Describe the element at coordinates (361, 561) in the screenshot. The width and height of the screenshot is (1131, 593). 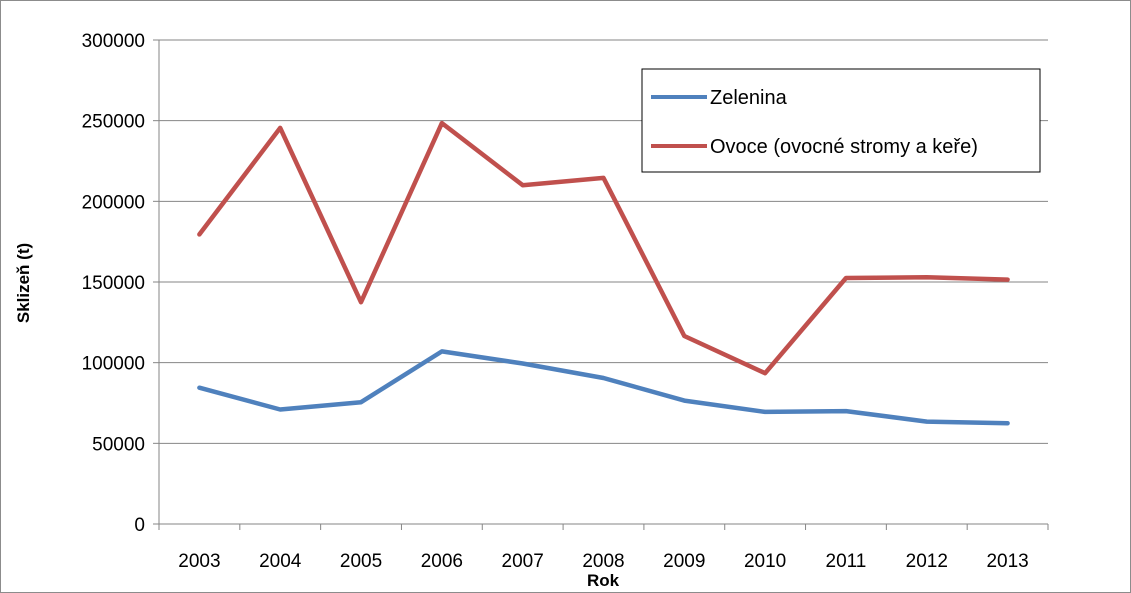
I see `x-tick-label-2005: 2005` at that location.